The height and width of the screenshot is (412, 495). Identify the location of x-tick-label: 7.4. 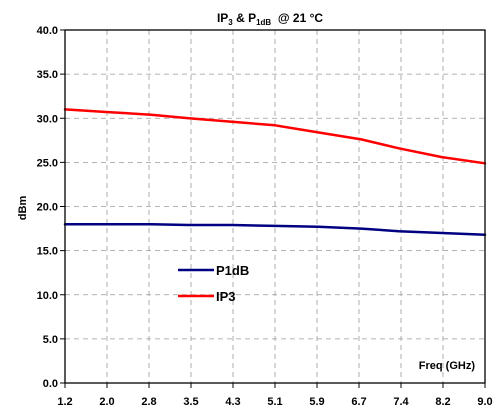
(401, 402).